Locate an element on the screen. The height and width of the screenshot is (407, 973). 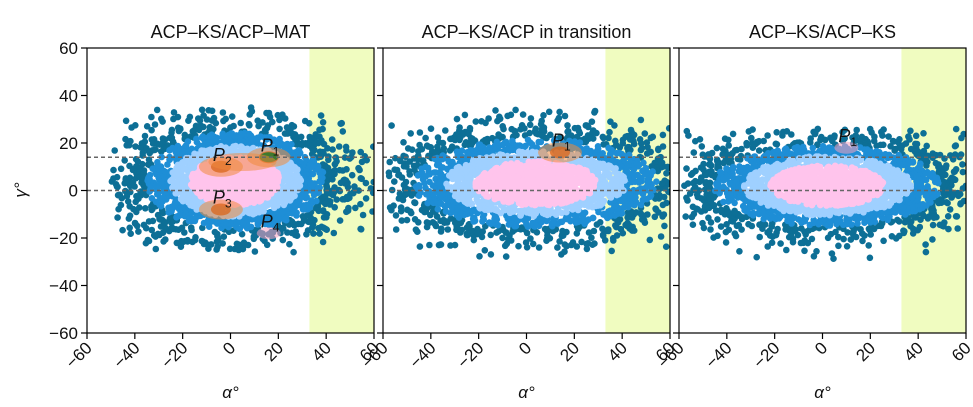
y-tick-label: −40 is located at coordinates (63, 286).